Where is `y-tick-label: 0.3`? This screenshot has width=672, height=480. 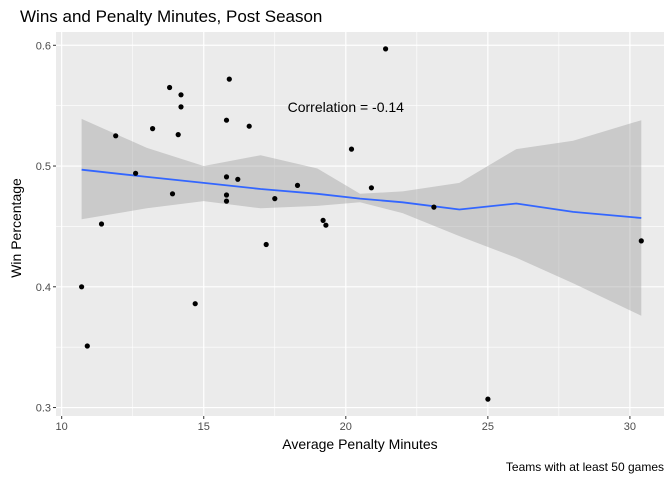 y-tick-label: 0.3 is located at coordinates (43, 409).